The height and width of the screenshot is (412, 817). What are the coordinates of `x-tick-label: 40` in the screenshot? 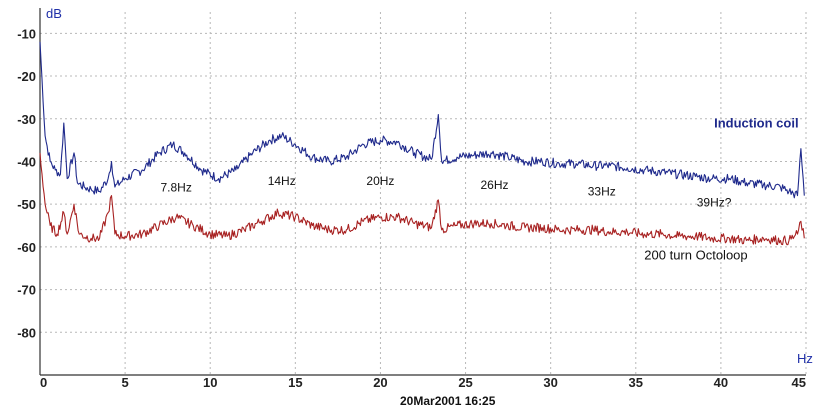 It's located at (721, 382).